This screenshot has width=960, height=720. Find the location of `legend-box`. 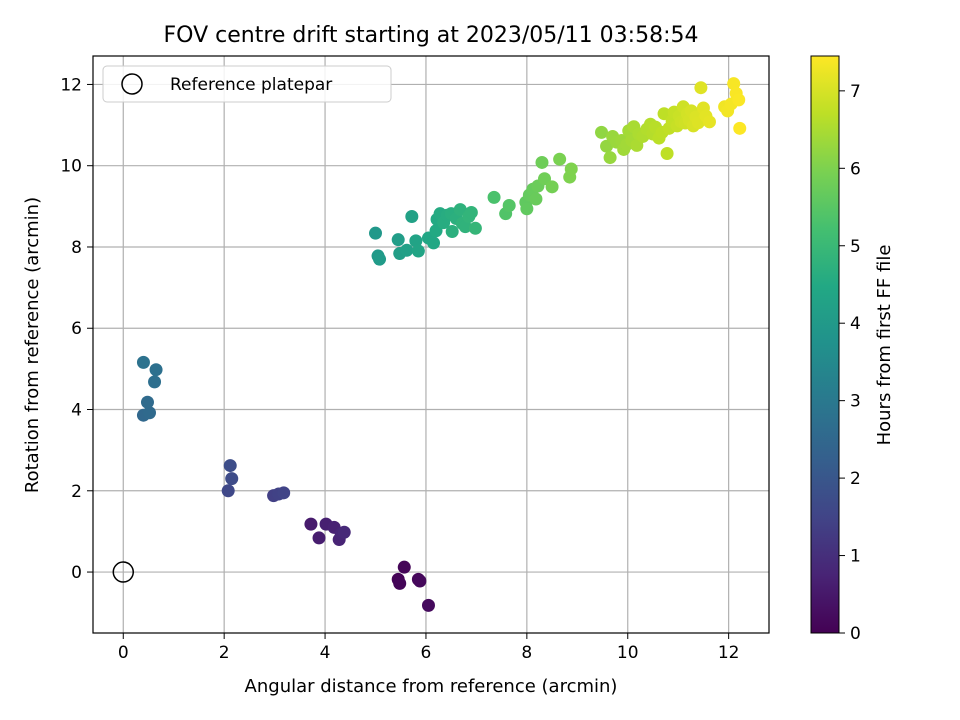

legend-box is located at coordinates (247, 84).